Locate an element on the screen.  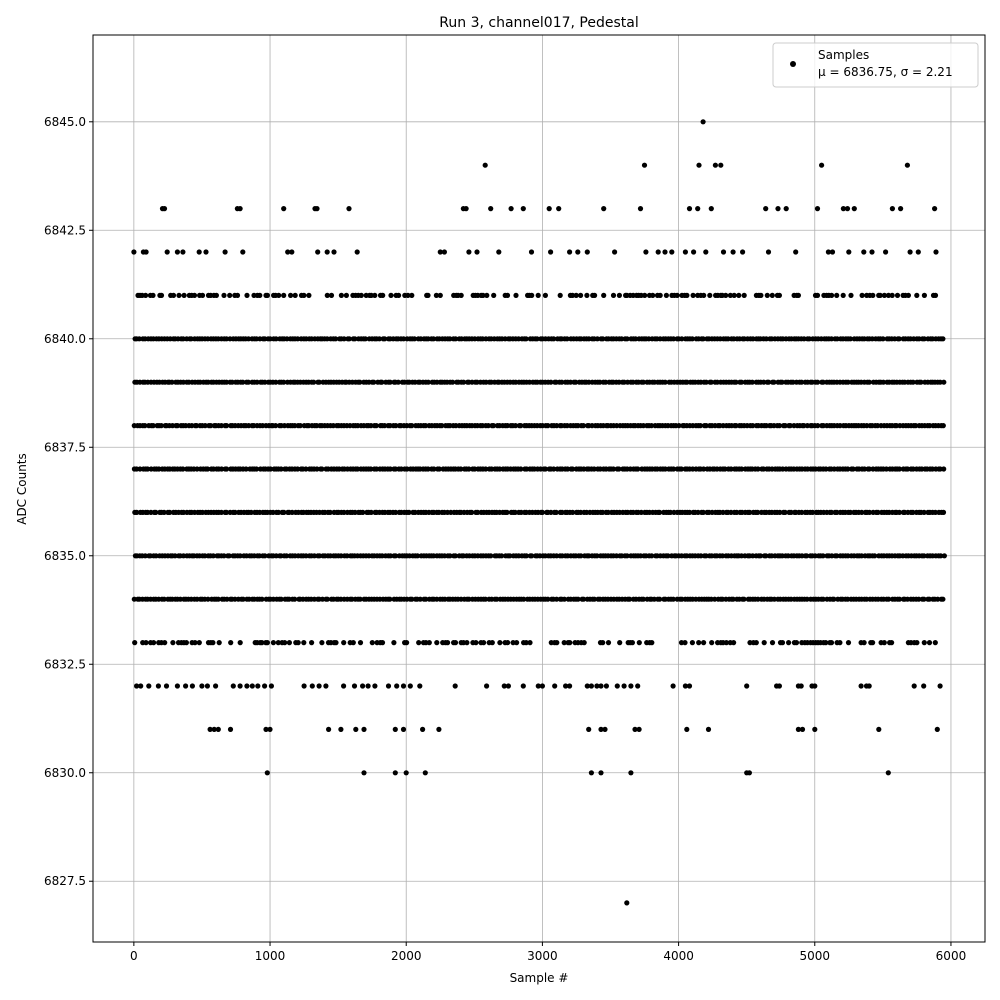
legend-series-name: Samples is located at coordinates (843, 55).